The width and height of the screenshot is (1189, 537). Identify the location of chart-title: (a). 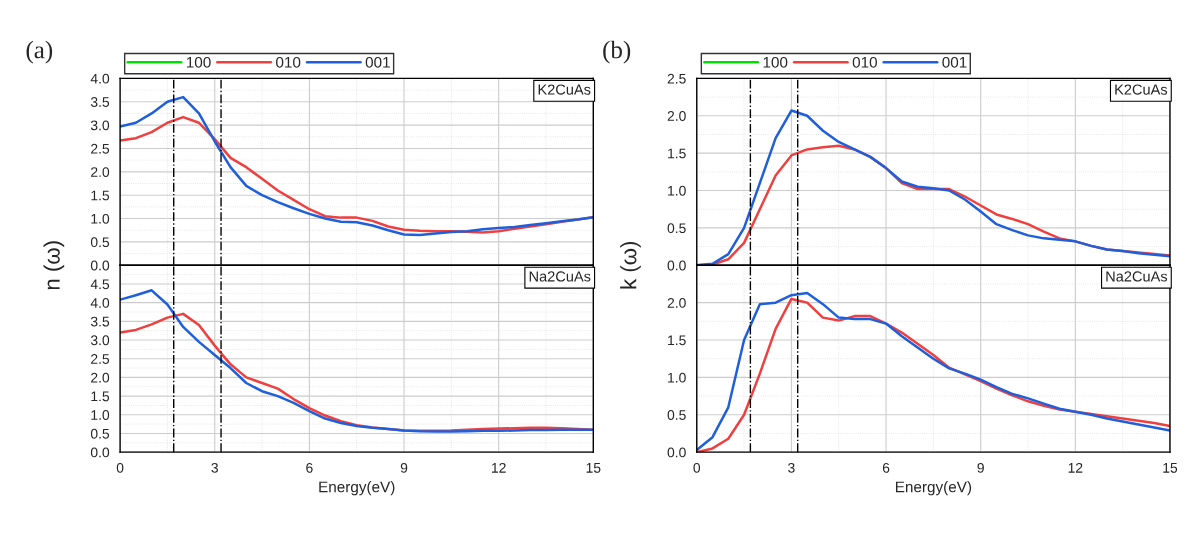
(39, 52).